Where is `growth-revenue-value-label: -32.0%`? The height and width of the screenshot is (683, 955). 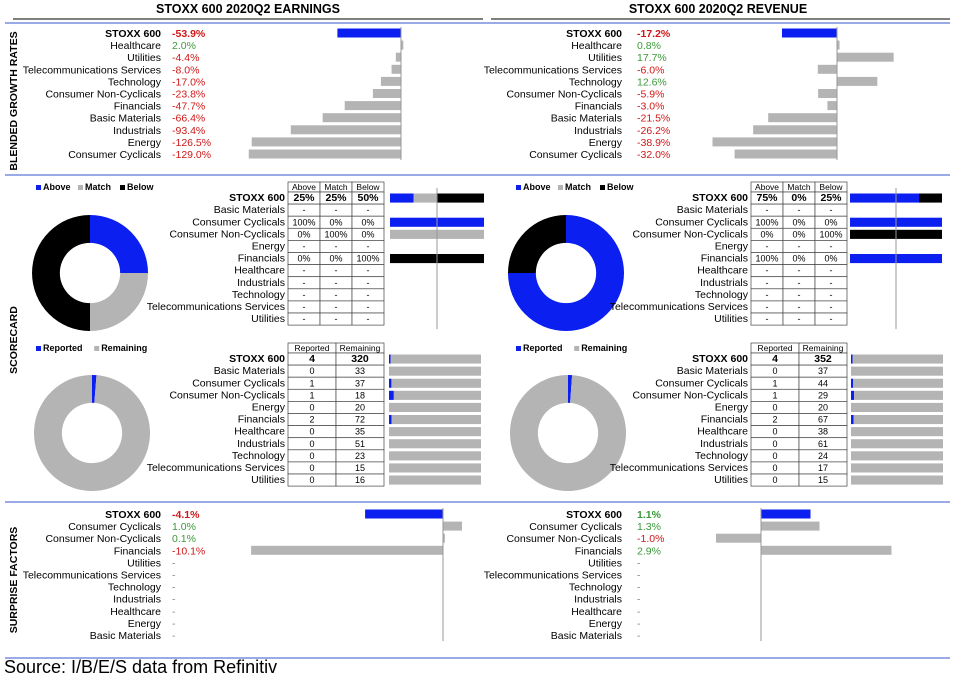 growth-revenue-value-label: -32.0% is located at coordinates (653, 155).